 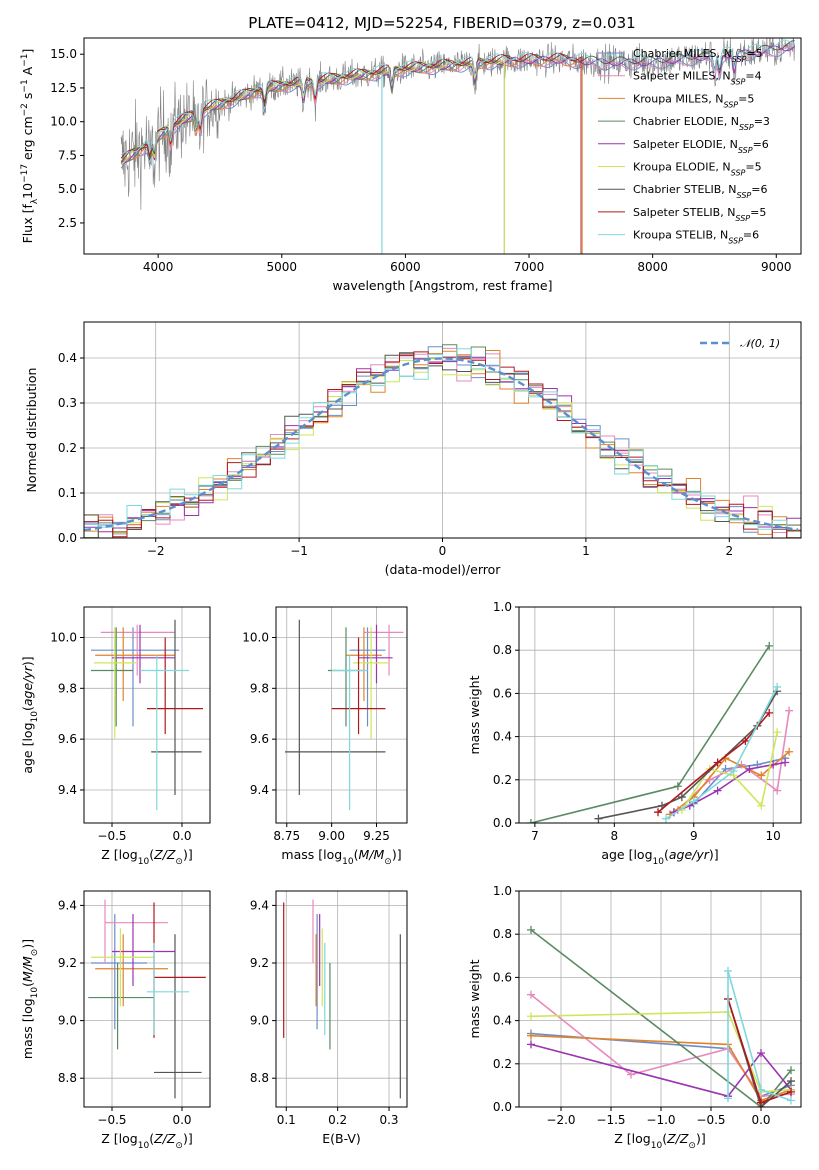 I want to click on series-marker-salpeter-elodie, so click(x=749, y=769).